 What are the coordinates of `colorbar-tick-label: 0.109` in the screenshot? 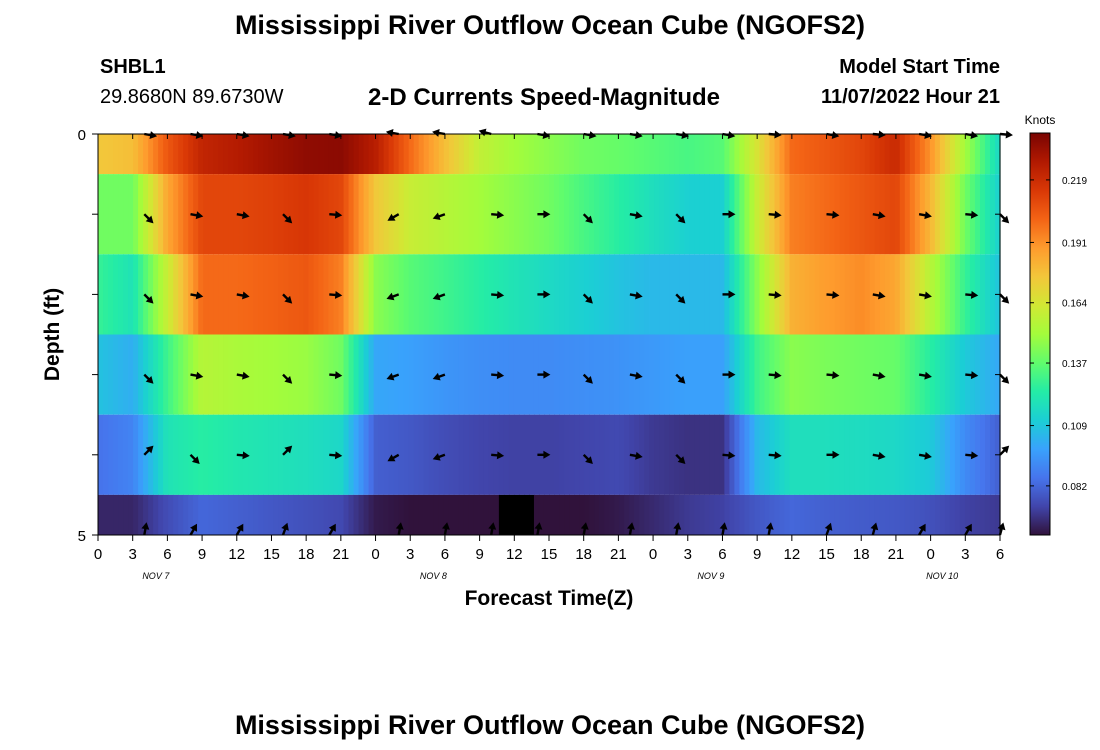 It's located at (1074, 427).